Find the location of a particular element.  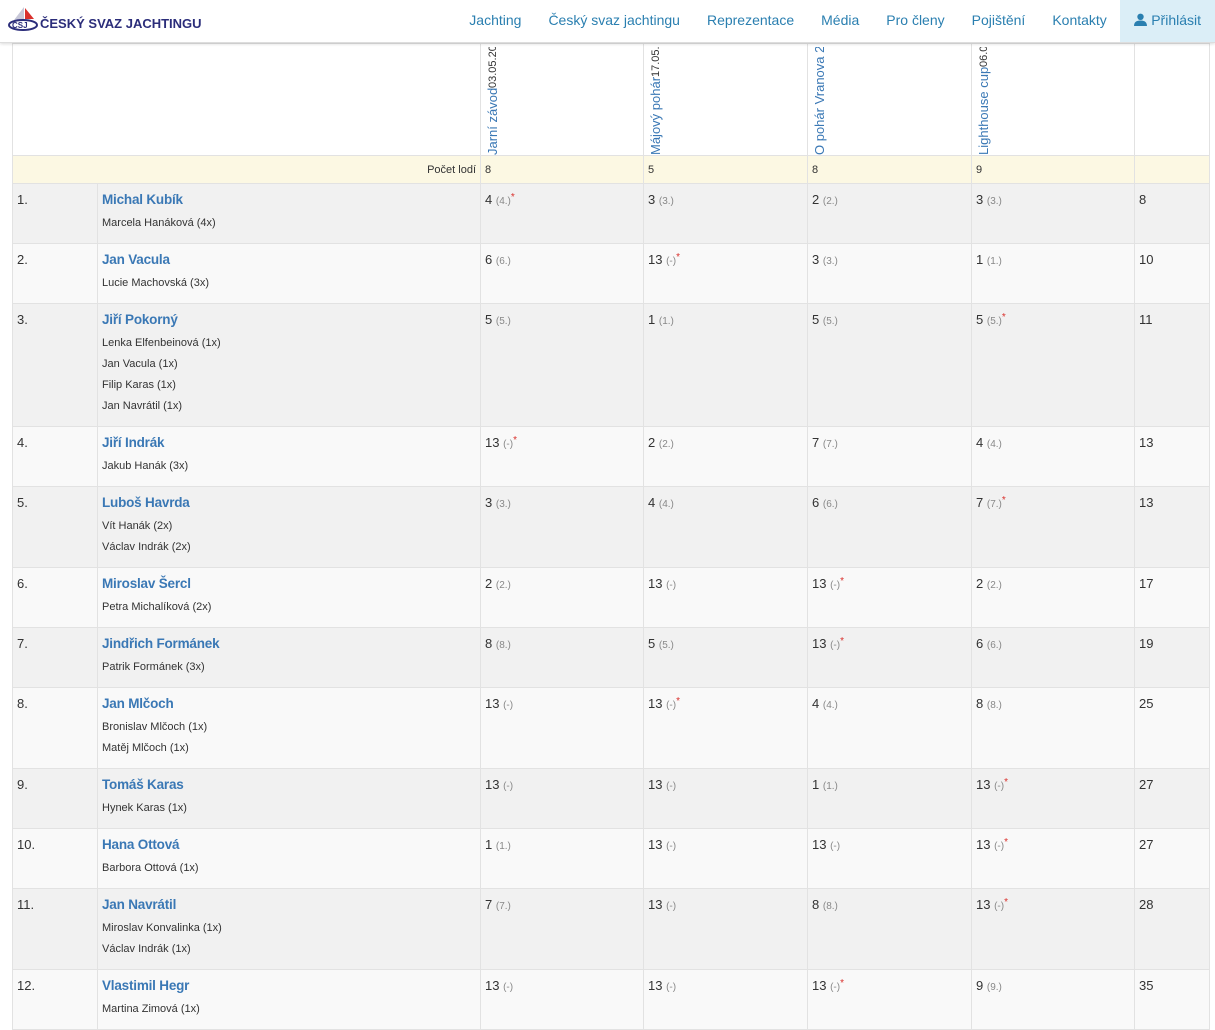

competitor-cell: Michal Kubík Marcela Hanáková (4x) is located at coordinates (289, 213).